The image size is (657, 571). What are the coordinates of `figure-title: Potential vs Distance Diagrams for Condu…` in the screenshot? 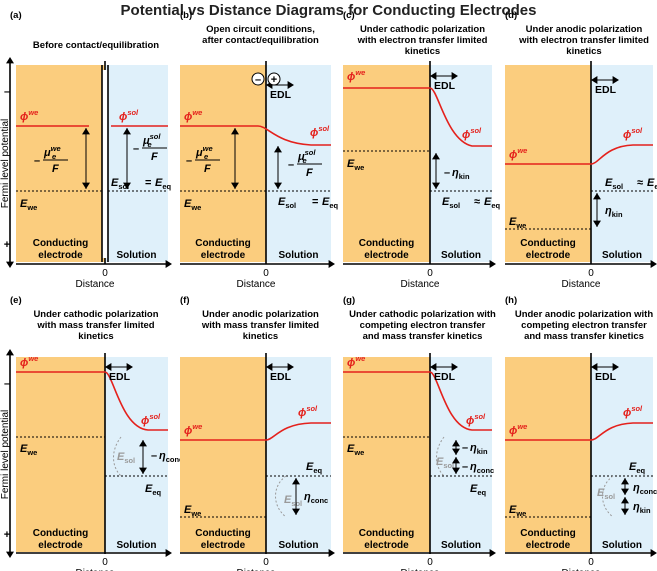 It's located at (328, 10).